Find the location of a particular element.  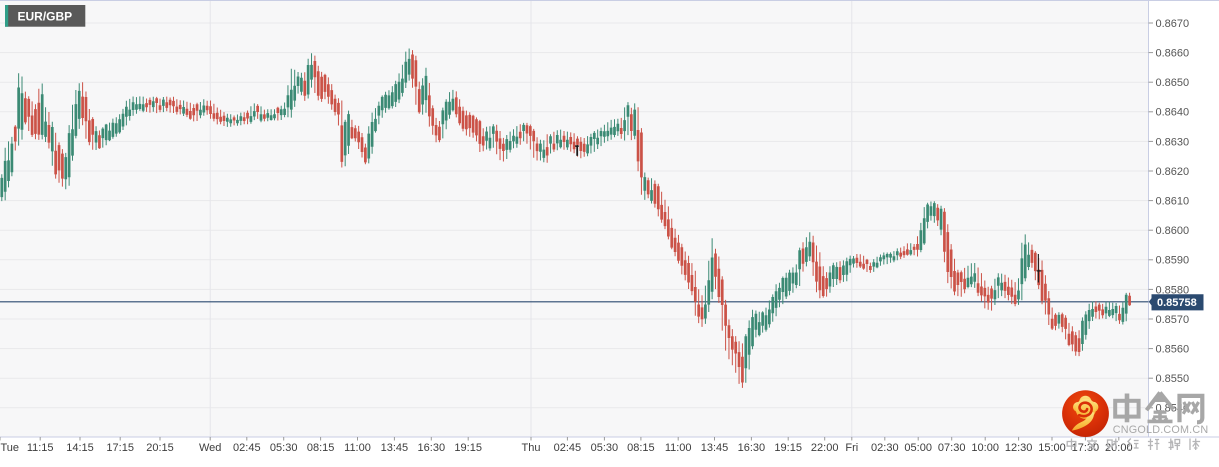

svg-text: Thu is located at coordinates (531, 448).